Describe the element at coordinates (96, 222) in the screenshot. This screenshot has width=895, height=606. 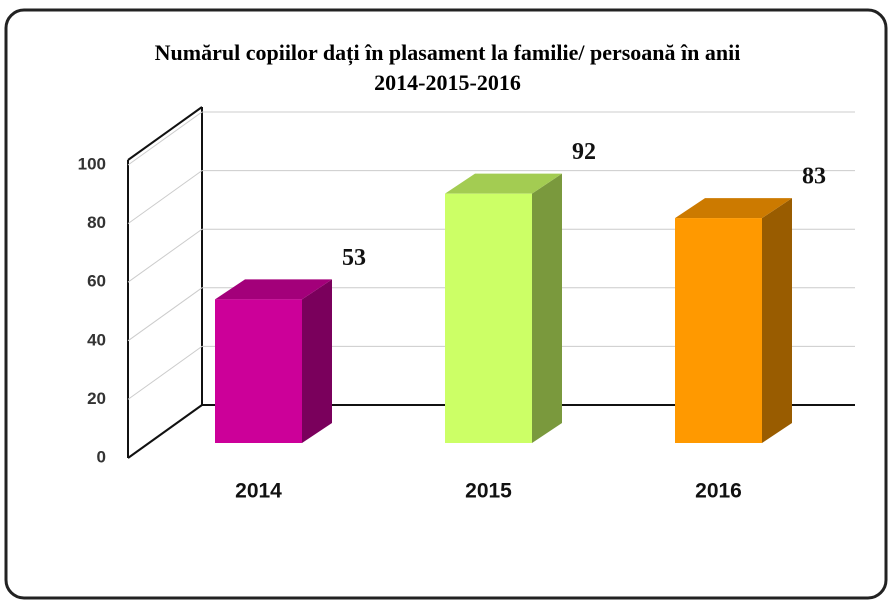
I see `y-tick-label: 80` at that location.